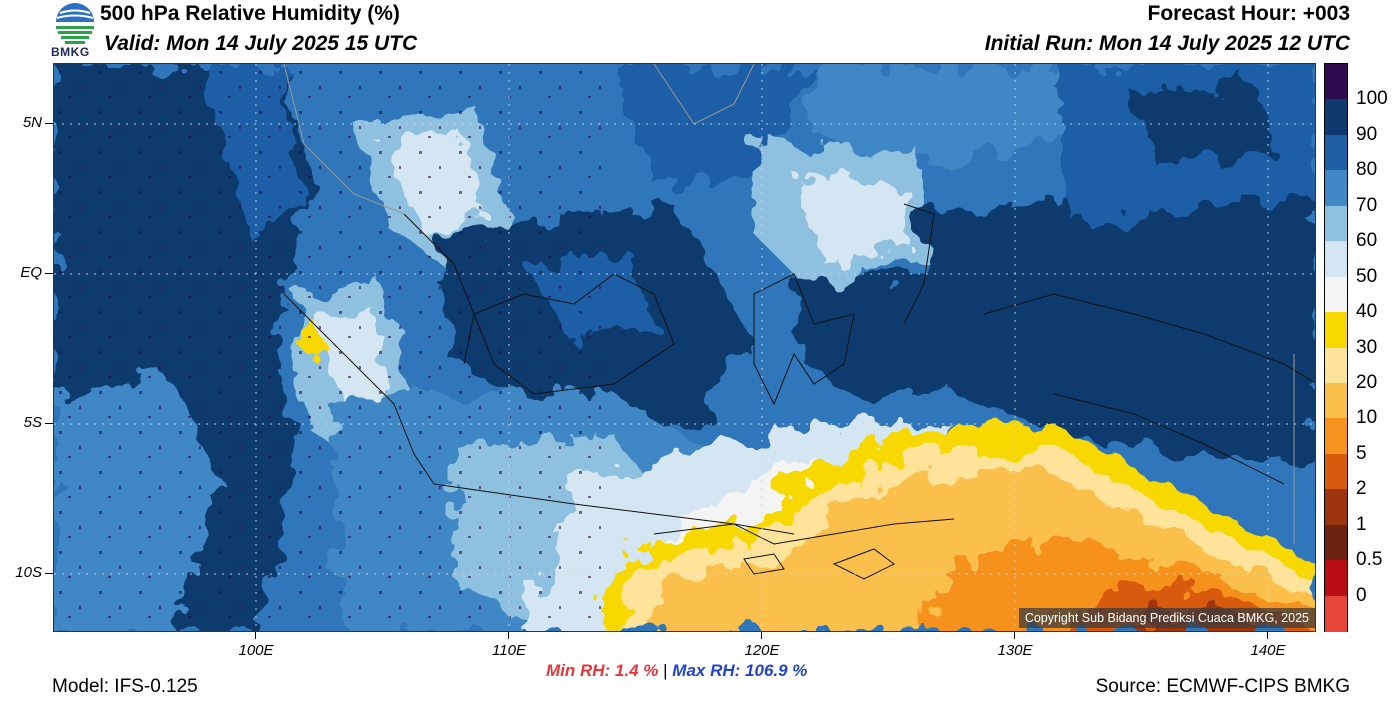 This screenshot has height=709, width=1400. I want to click on lat-label-5n: 5N, so click(32, 122).